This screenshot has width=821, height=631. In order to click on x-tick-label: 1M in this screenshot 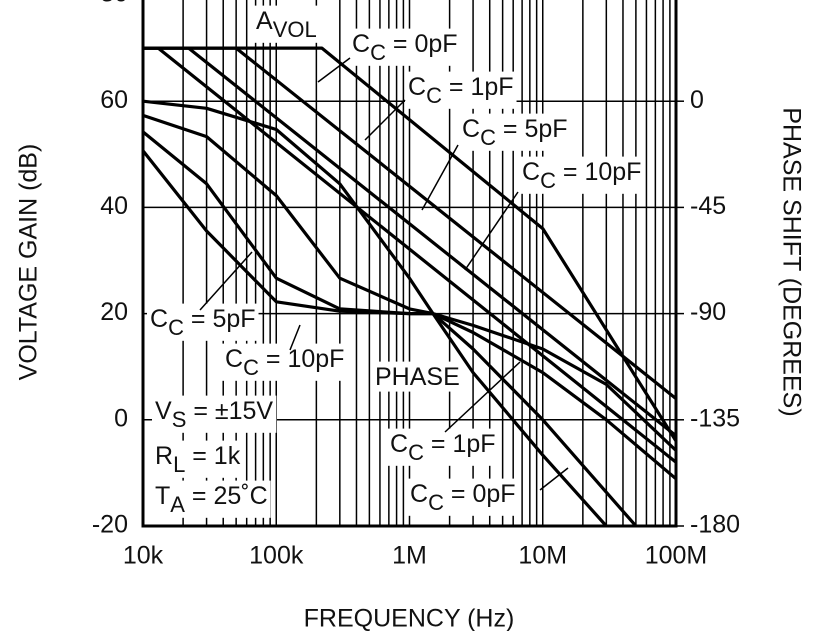, I will do `click(409, 556)`.